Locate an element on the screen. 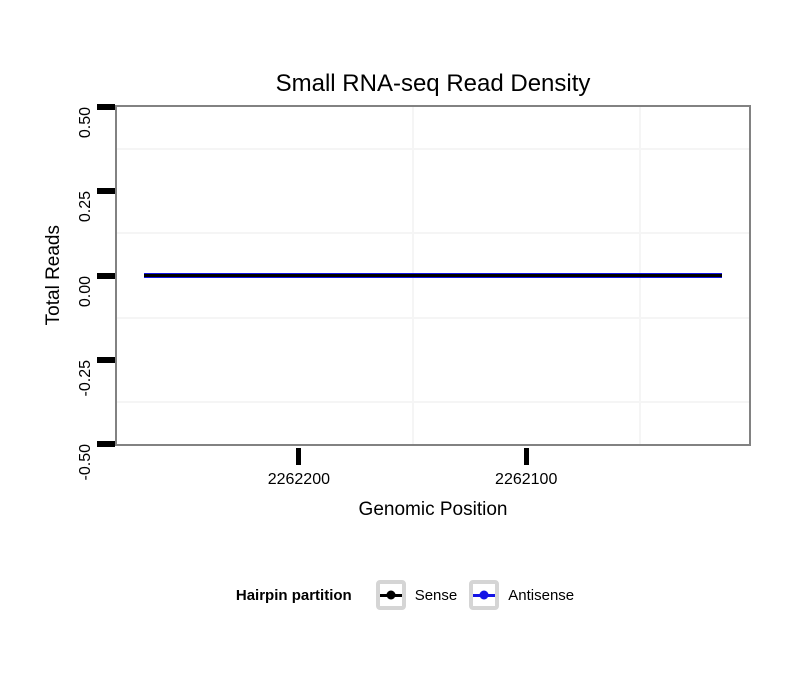 The width and height of the screenshot is (810, 690). y-axis-title-text: Total Reads is located at coordinates (53, 275).